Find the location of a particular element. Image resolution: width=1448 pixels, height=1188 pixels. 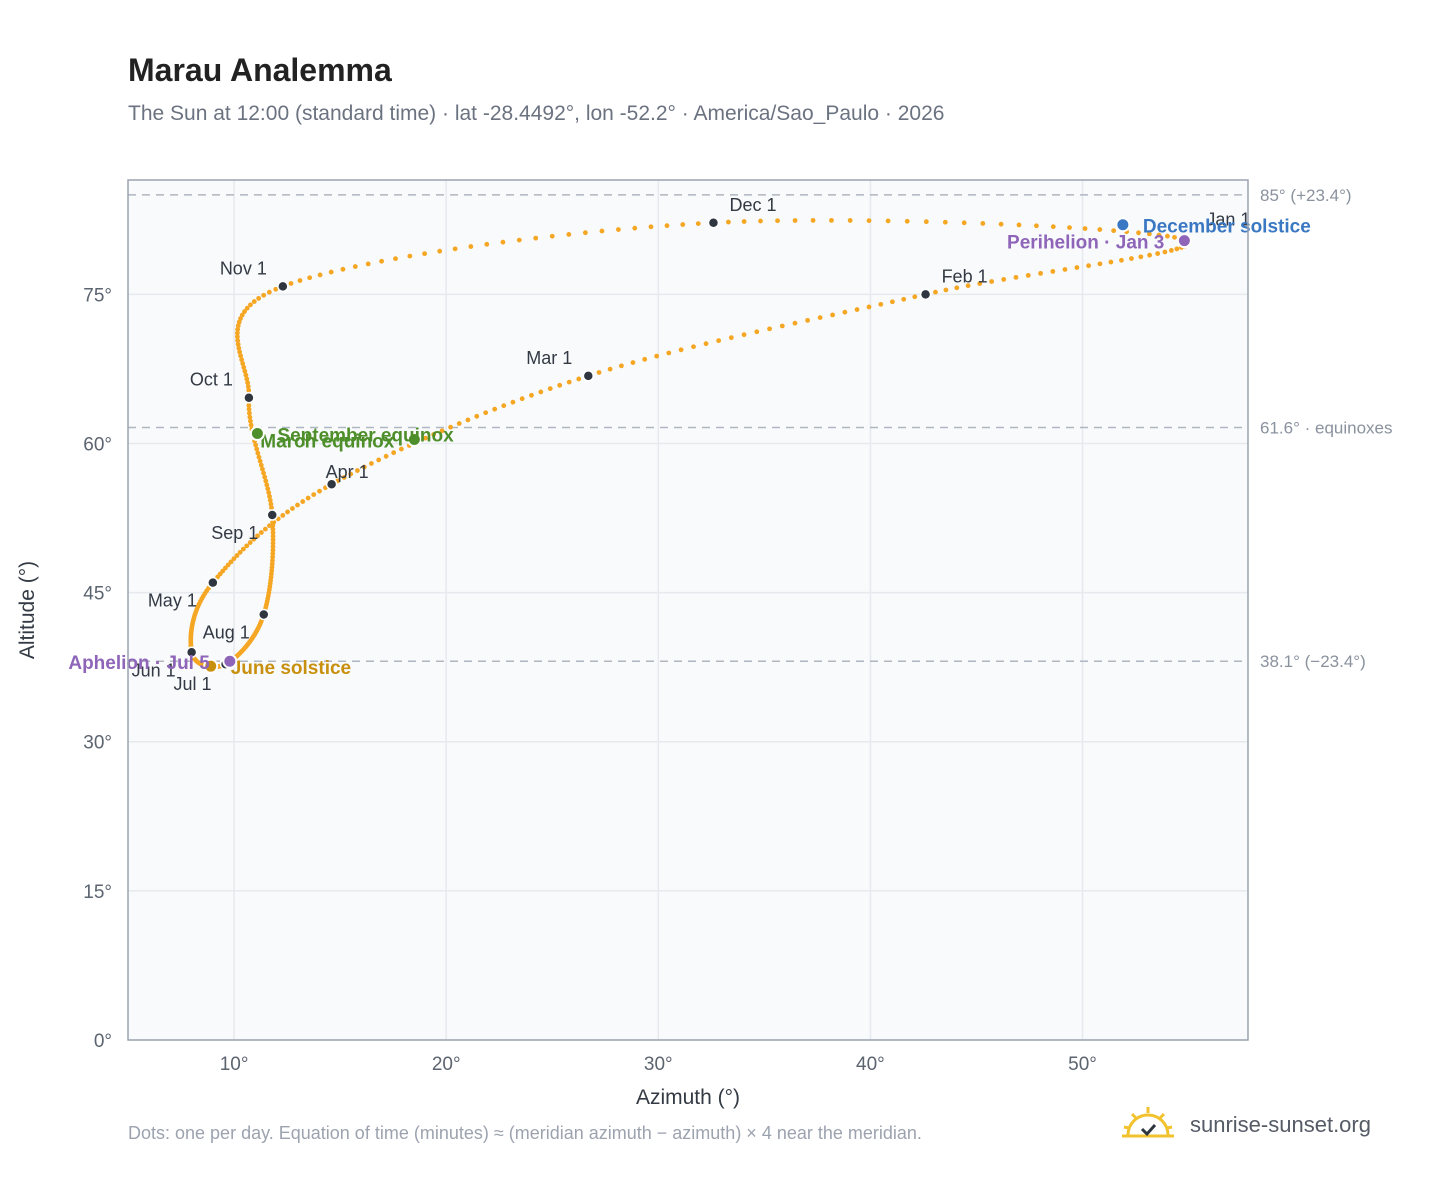

month-marker-label: Feb 1 is located at coordinates (965, 276).